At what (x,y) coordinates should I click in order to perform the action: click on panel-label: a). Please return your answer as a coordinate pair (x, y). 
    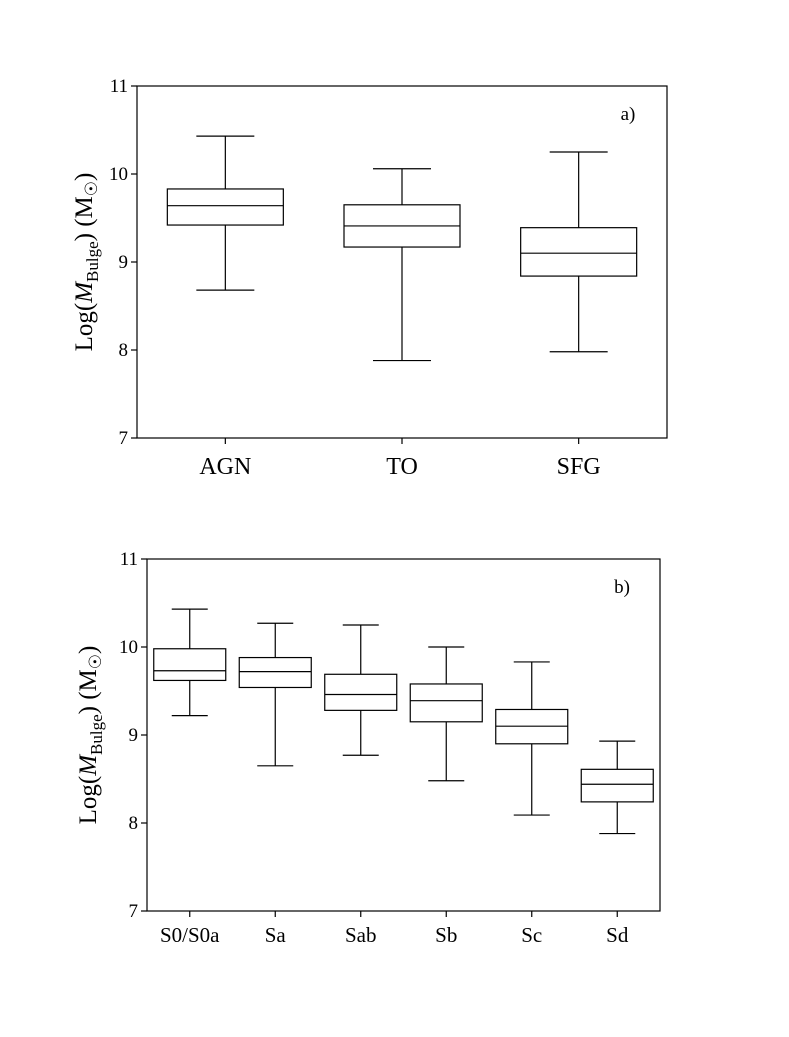
    Looking at the image, I should click on (628, 114).